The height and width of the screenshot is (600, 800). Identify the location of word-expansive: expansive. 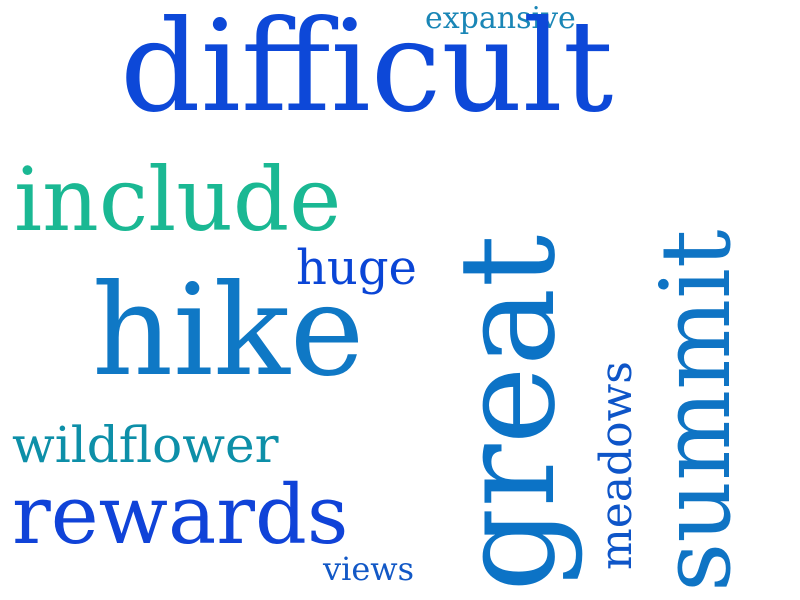
(500, 18).